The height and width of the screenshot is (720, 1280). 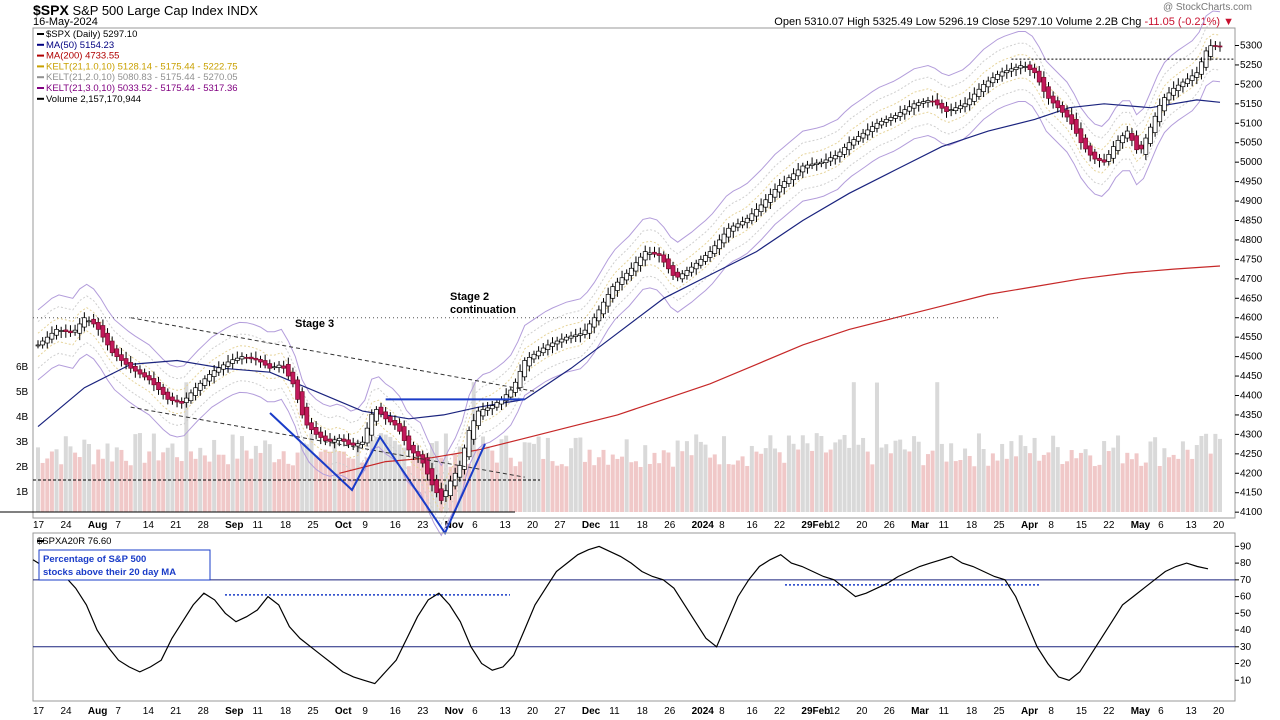 I want to click on date-tick-label: 7, so click(x=118, y=525).